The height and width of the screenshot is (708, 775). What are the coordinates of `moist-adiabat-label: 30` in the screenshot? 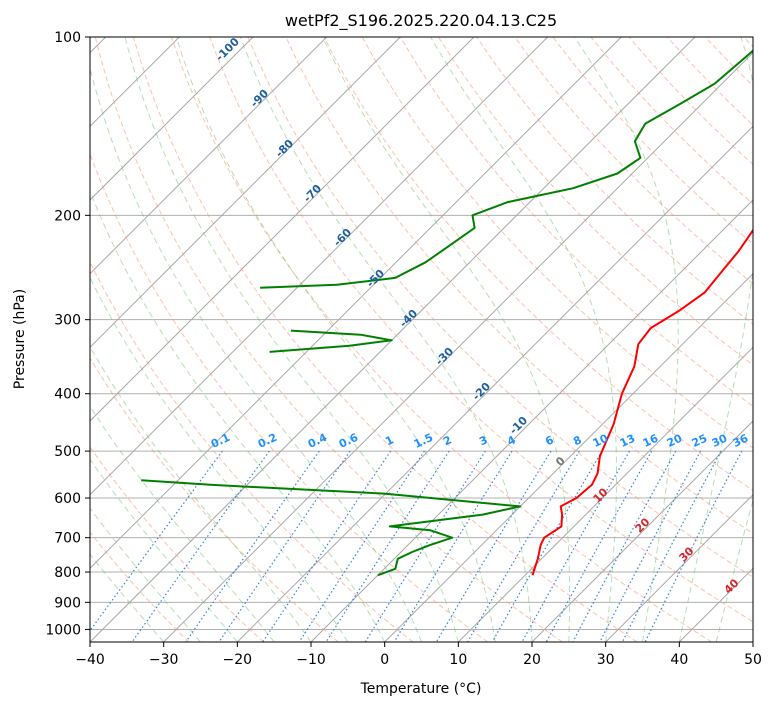 It's located at (687, 554).